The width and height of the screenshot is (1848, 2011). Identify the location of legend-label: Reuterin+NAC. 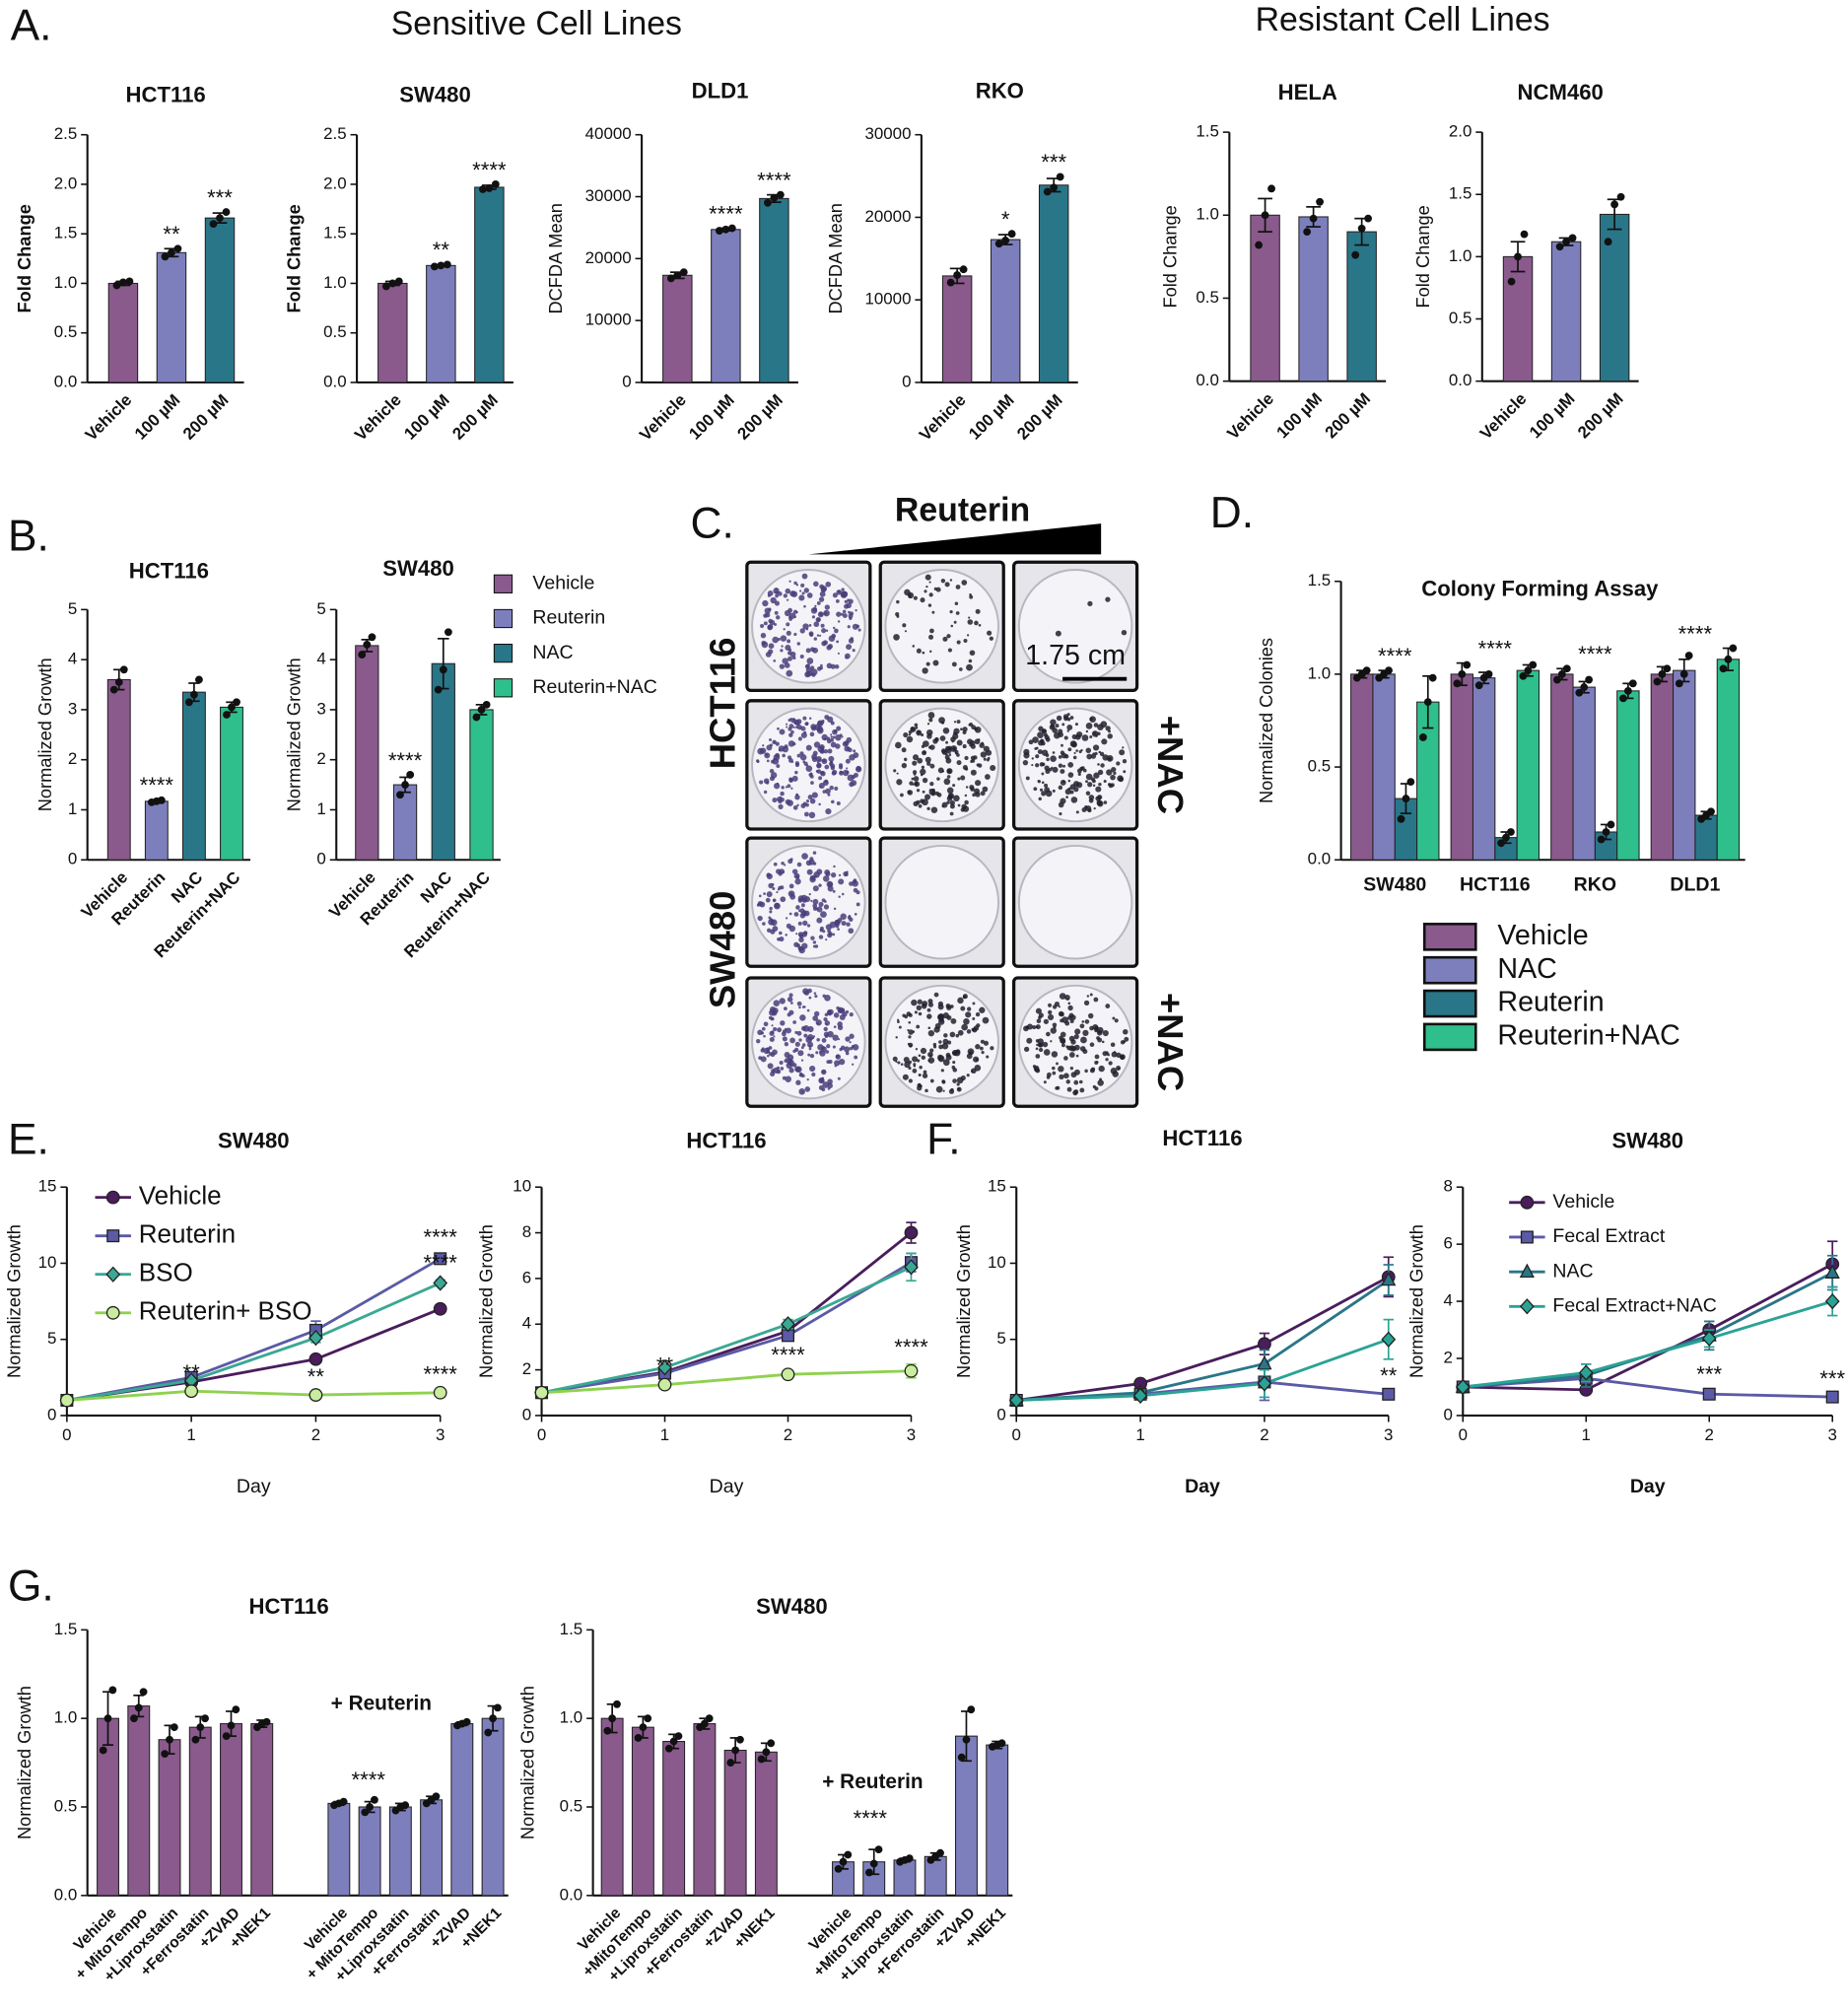
(594, 687).